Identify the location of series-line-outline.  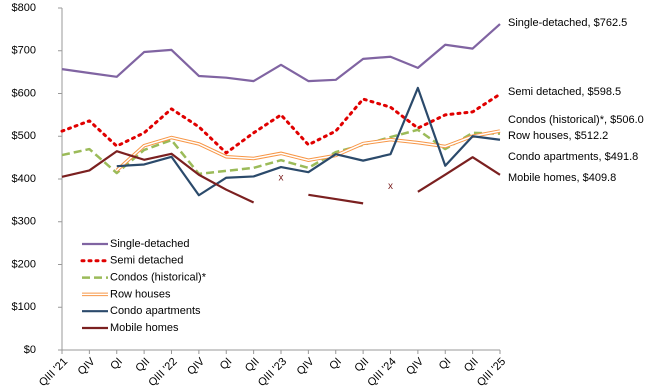
(308, 150).